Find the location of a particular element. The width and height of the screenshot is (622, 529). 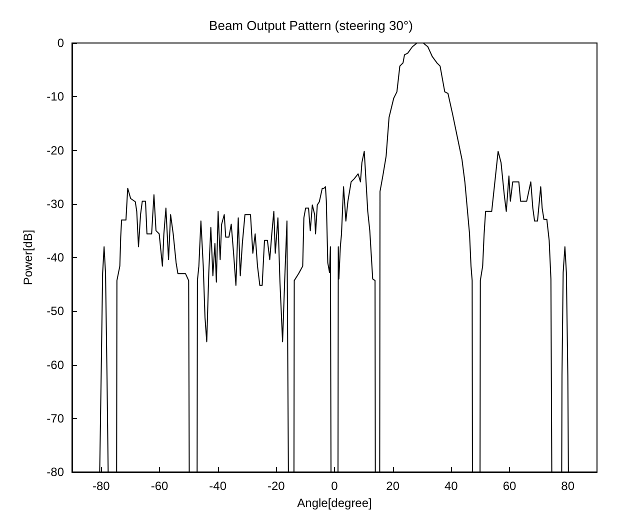

y-tick-label: -80 is located at coordinates (55, 472).